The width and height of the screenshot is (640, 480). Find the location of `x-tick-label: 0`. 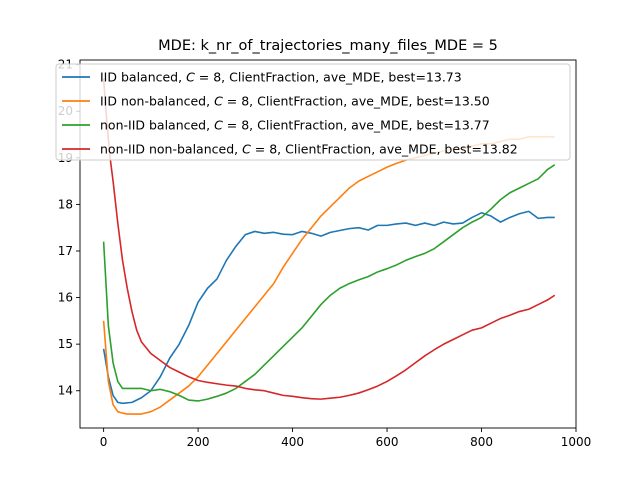

x-tick-label: 0 is located at coordinates (104, 442).